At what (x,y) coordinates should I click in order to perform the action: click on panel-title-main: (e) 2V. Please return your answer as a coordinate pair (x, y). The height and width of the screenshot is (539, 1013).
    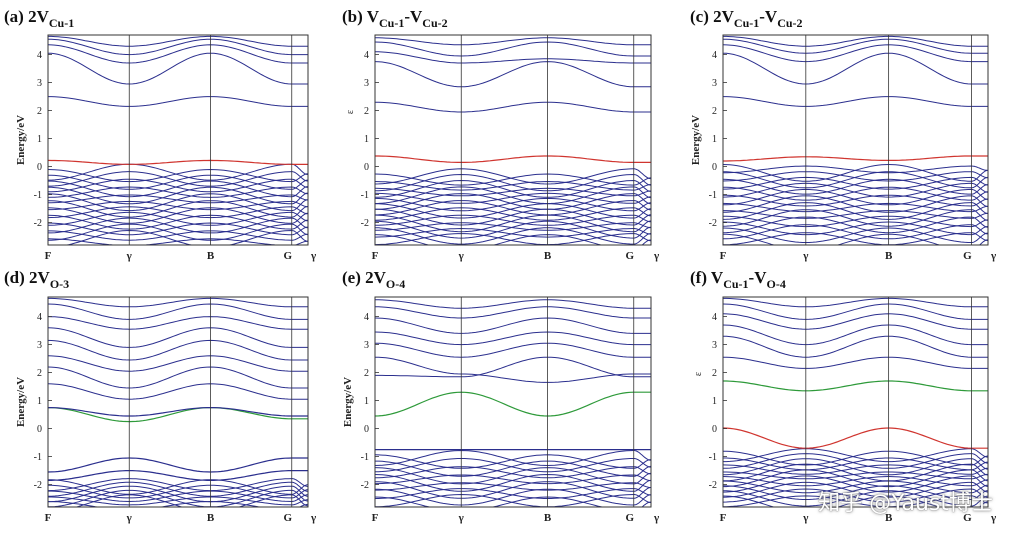
    Looking at the image, I should click on (364, 277).